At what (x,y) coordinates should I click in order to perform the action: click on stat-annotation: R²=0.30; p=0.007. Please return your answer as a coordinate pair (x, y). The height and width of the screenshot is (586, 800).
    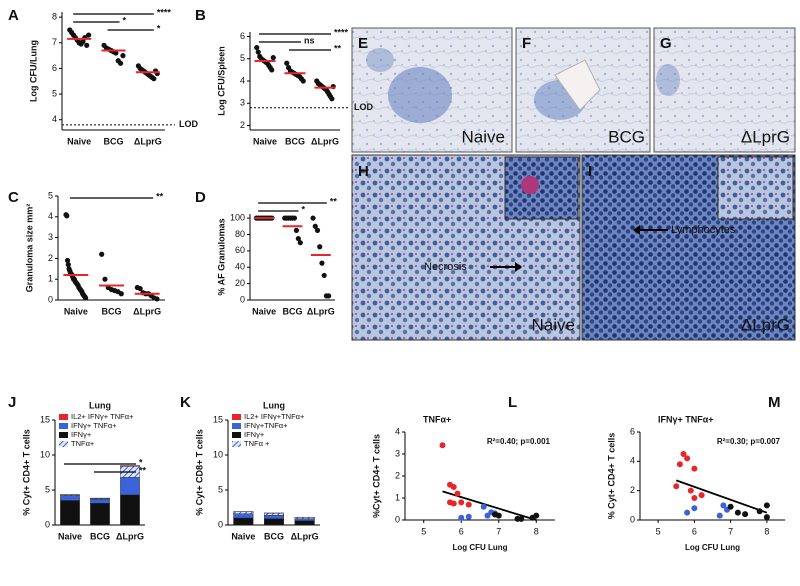
    Looking at the image, I should click on (749, 441).